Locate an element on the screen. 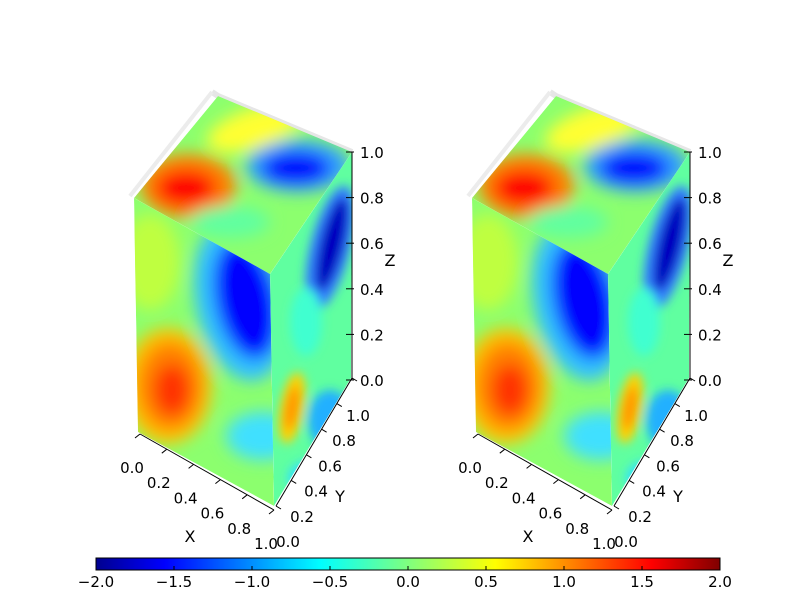 The width and height of the screenshot is (800, 600). colorbar: −2.0 −1.5 −1.0 −0.5 0.0 0.5 1.0 1.5 2.0 is located at coordinates (405, 574).